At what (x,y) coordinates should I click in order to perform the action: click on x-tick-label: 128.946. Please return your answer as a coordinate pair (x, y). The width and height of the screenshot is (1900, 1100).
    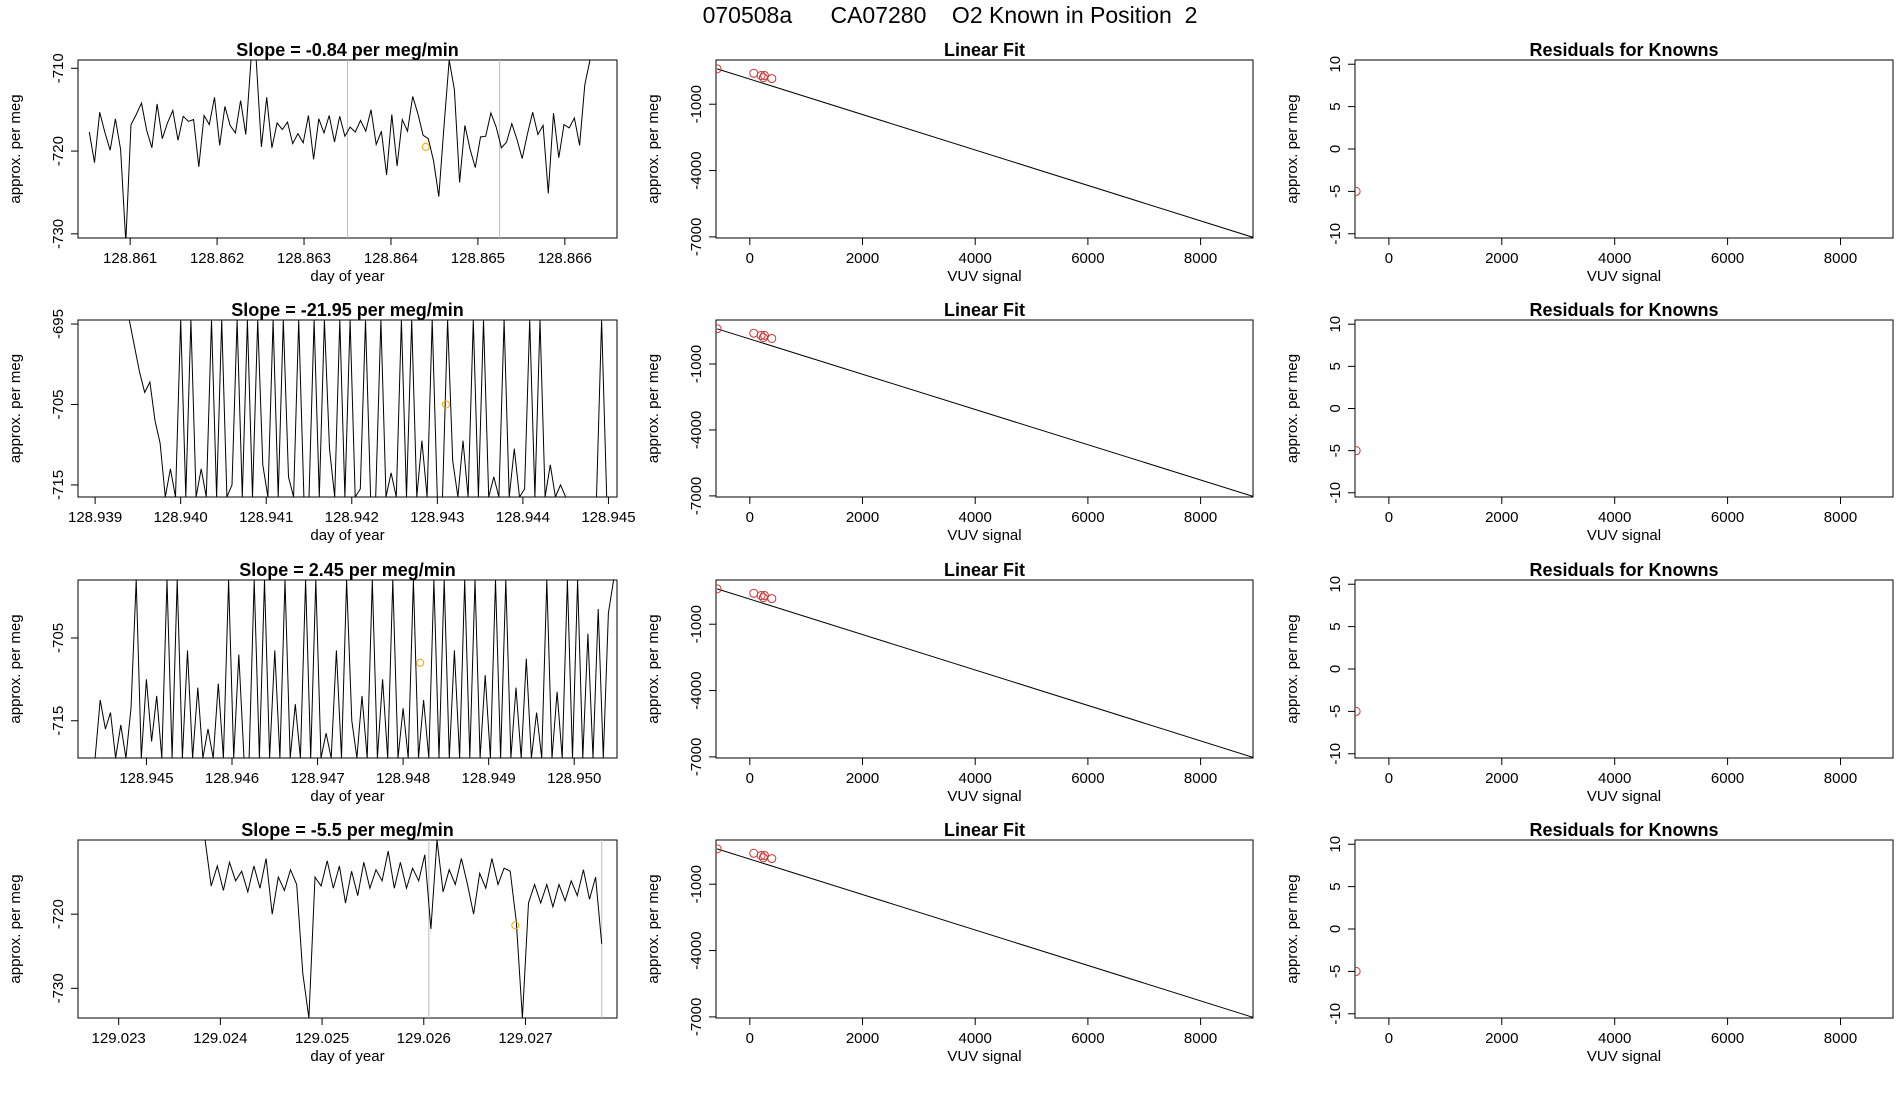
    Looking at the image, I should click on (232, 778).